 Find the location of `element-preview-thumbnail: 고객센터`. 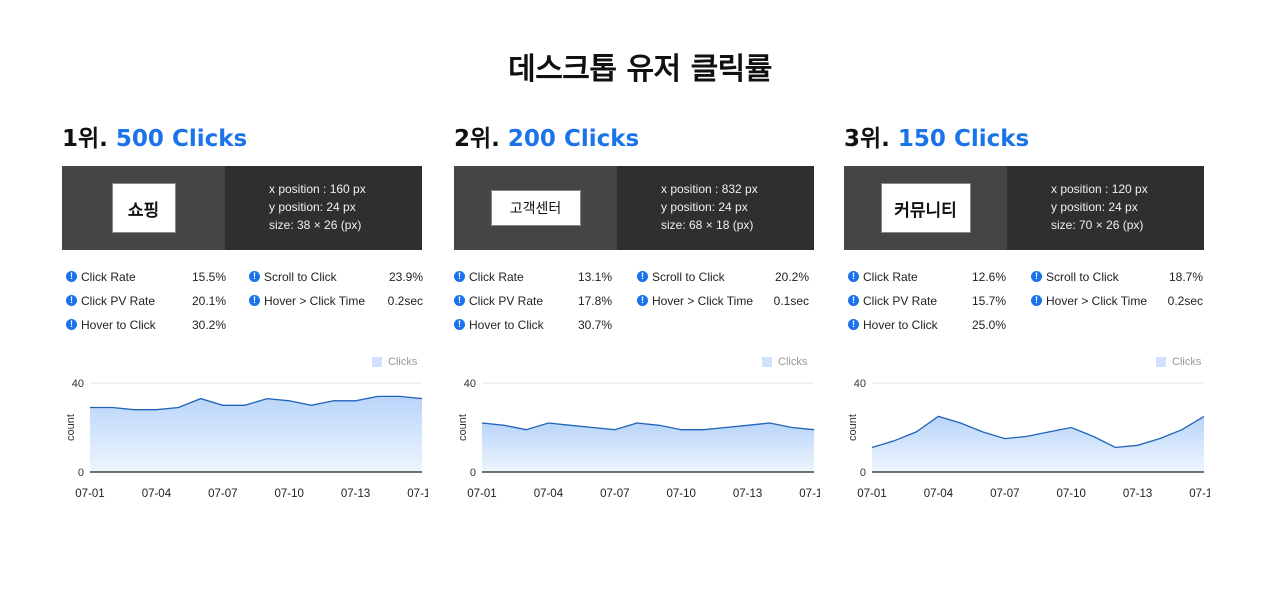

element-preview-thumbnail: 고객센터 is located at coordinates (535, 208).